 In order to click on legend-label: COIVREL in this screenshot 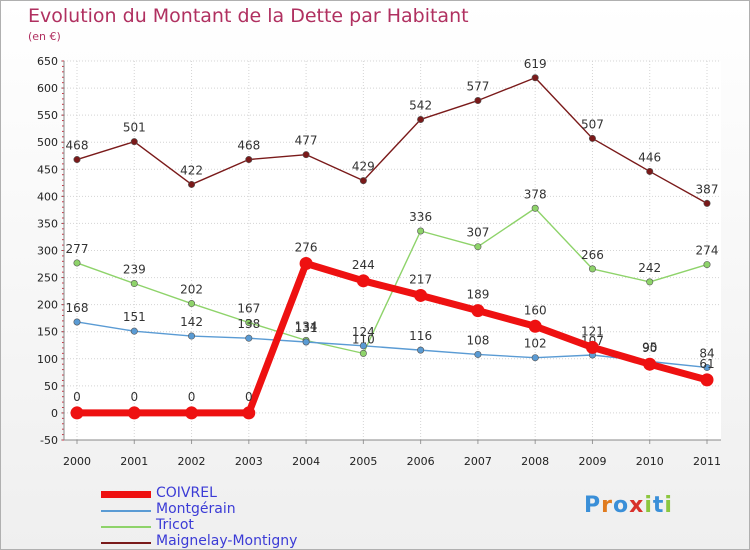, I will do `click(186, 493)`.